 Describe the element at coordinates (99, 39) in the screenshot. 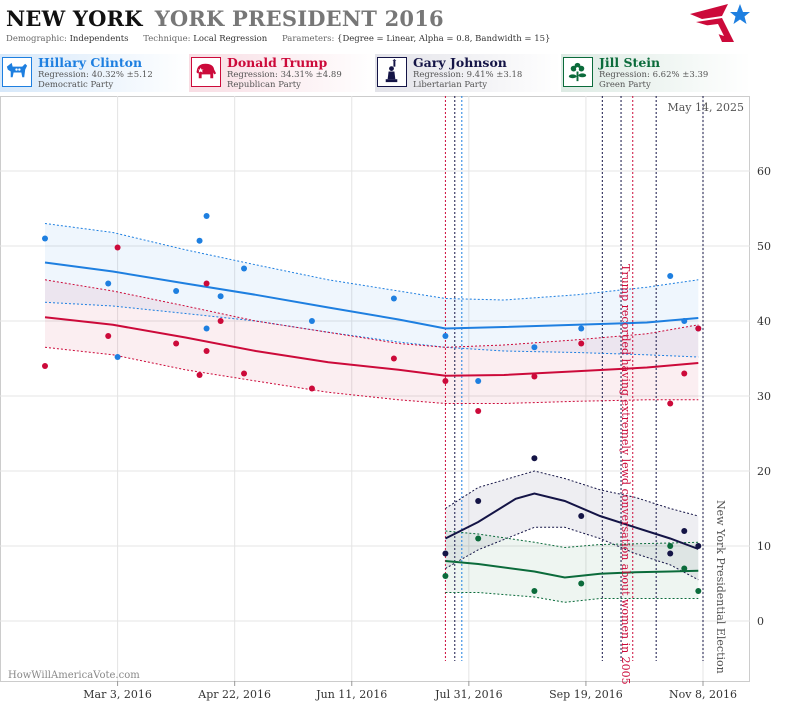

I see `demographic-value: Independents` at that location.